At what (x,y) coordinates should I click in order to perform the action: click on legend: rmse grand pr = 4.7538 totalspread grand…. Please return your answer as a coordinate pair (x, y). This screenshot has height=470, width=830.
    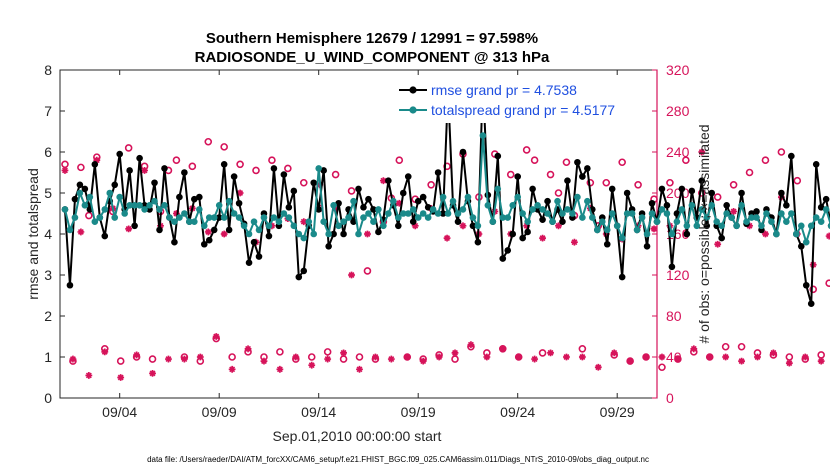
    Looking at the image, I should click on (523, 99).